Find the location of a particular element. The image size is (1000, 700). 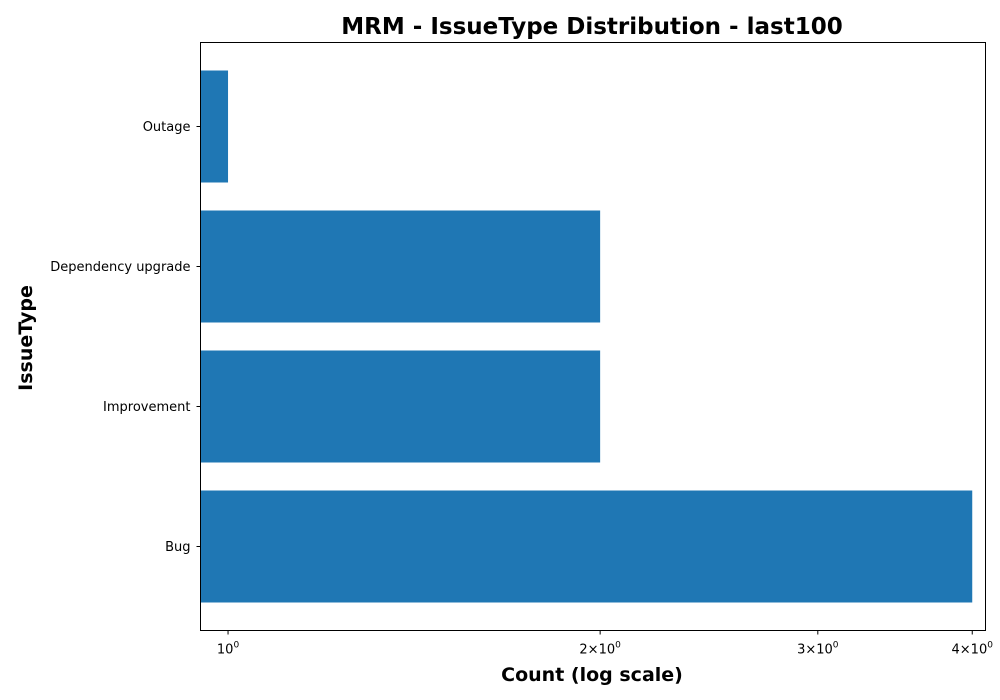

y-tick-label-outage: Outage is located at coordinates (167, 127).